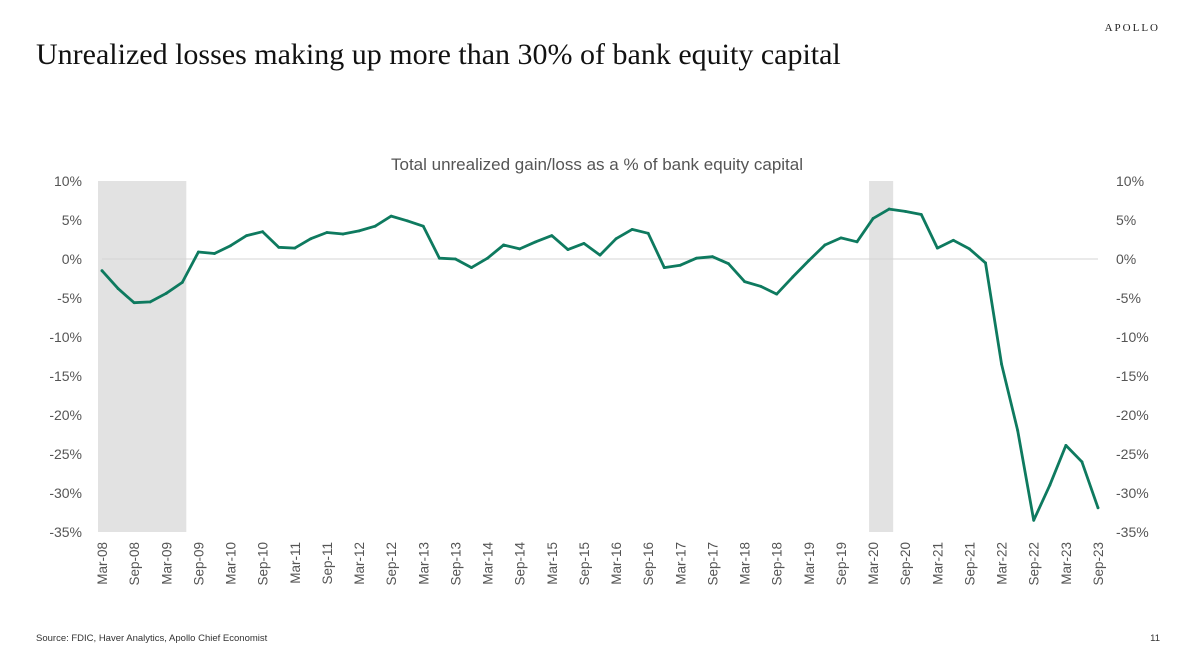 This screenshot has width=1192, height=666. What do you see at coordinates (1002, 563) in the screenshot?
I see `x-tick: Mar-22` at bounding box center [1002, 563].